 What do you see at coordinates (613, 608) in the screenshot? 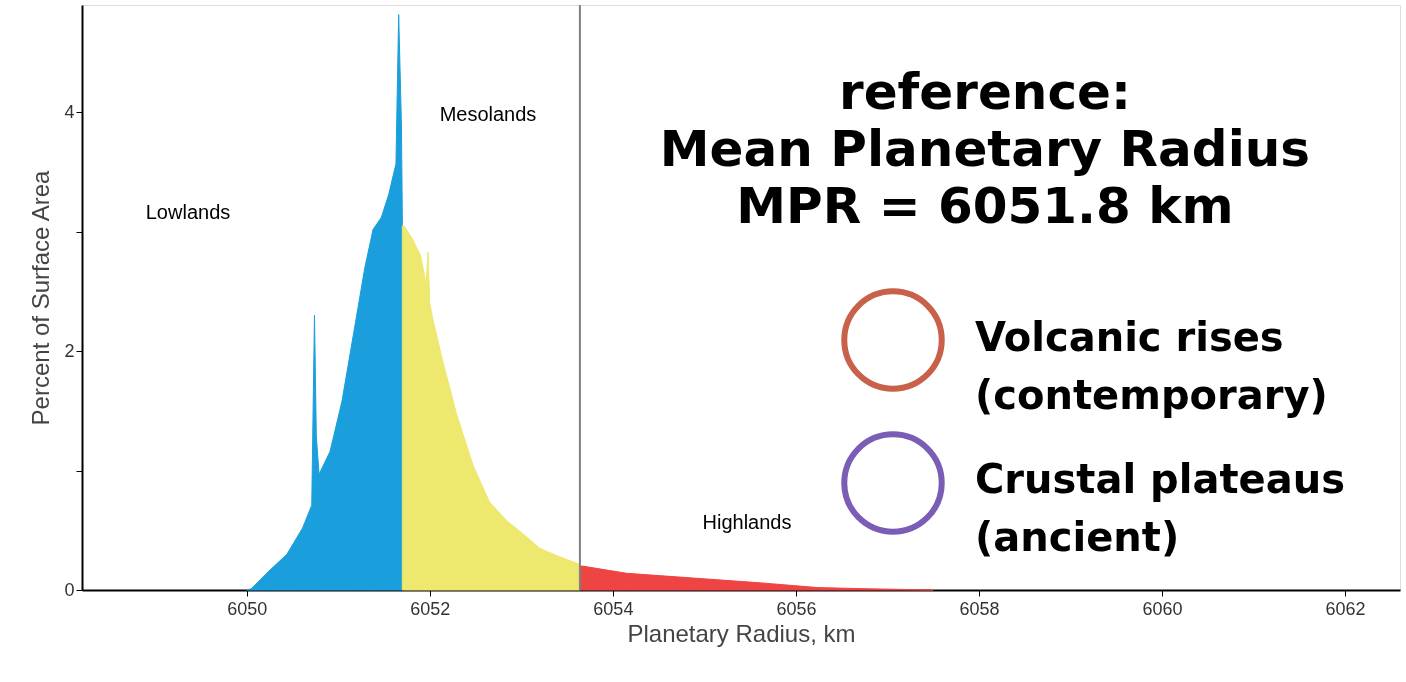
I see `x-tick-label: 6054` at bounding box center [613, 608].